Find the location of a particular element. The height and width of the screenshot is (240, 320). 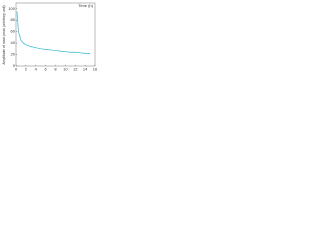

y-tick-label: 20 is located at coordinates (13, 54).